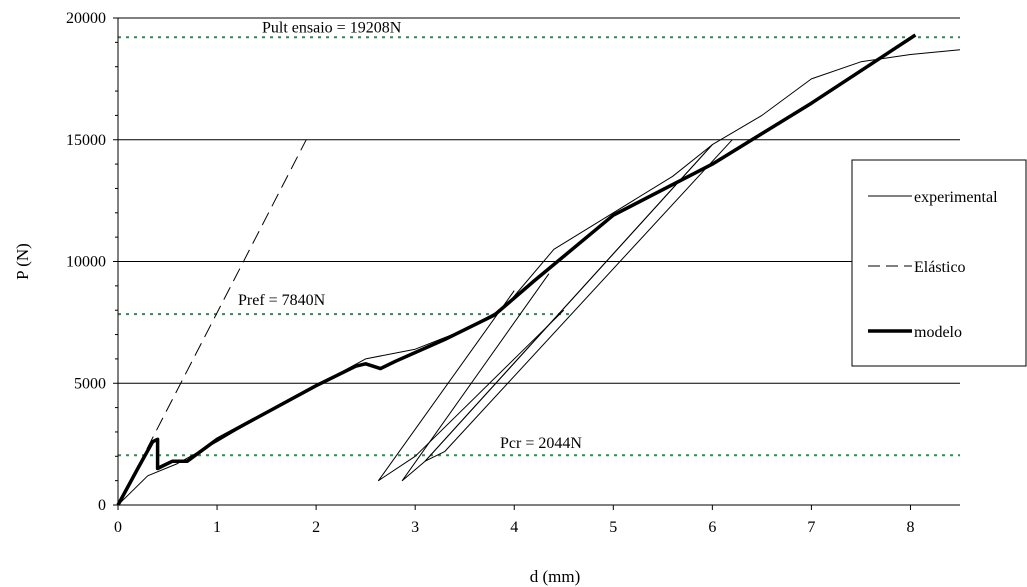  Describe the element at coordinates (956, 197) in the screenshot. I see `legend-label-experimental: experimental` at that location.